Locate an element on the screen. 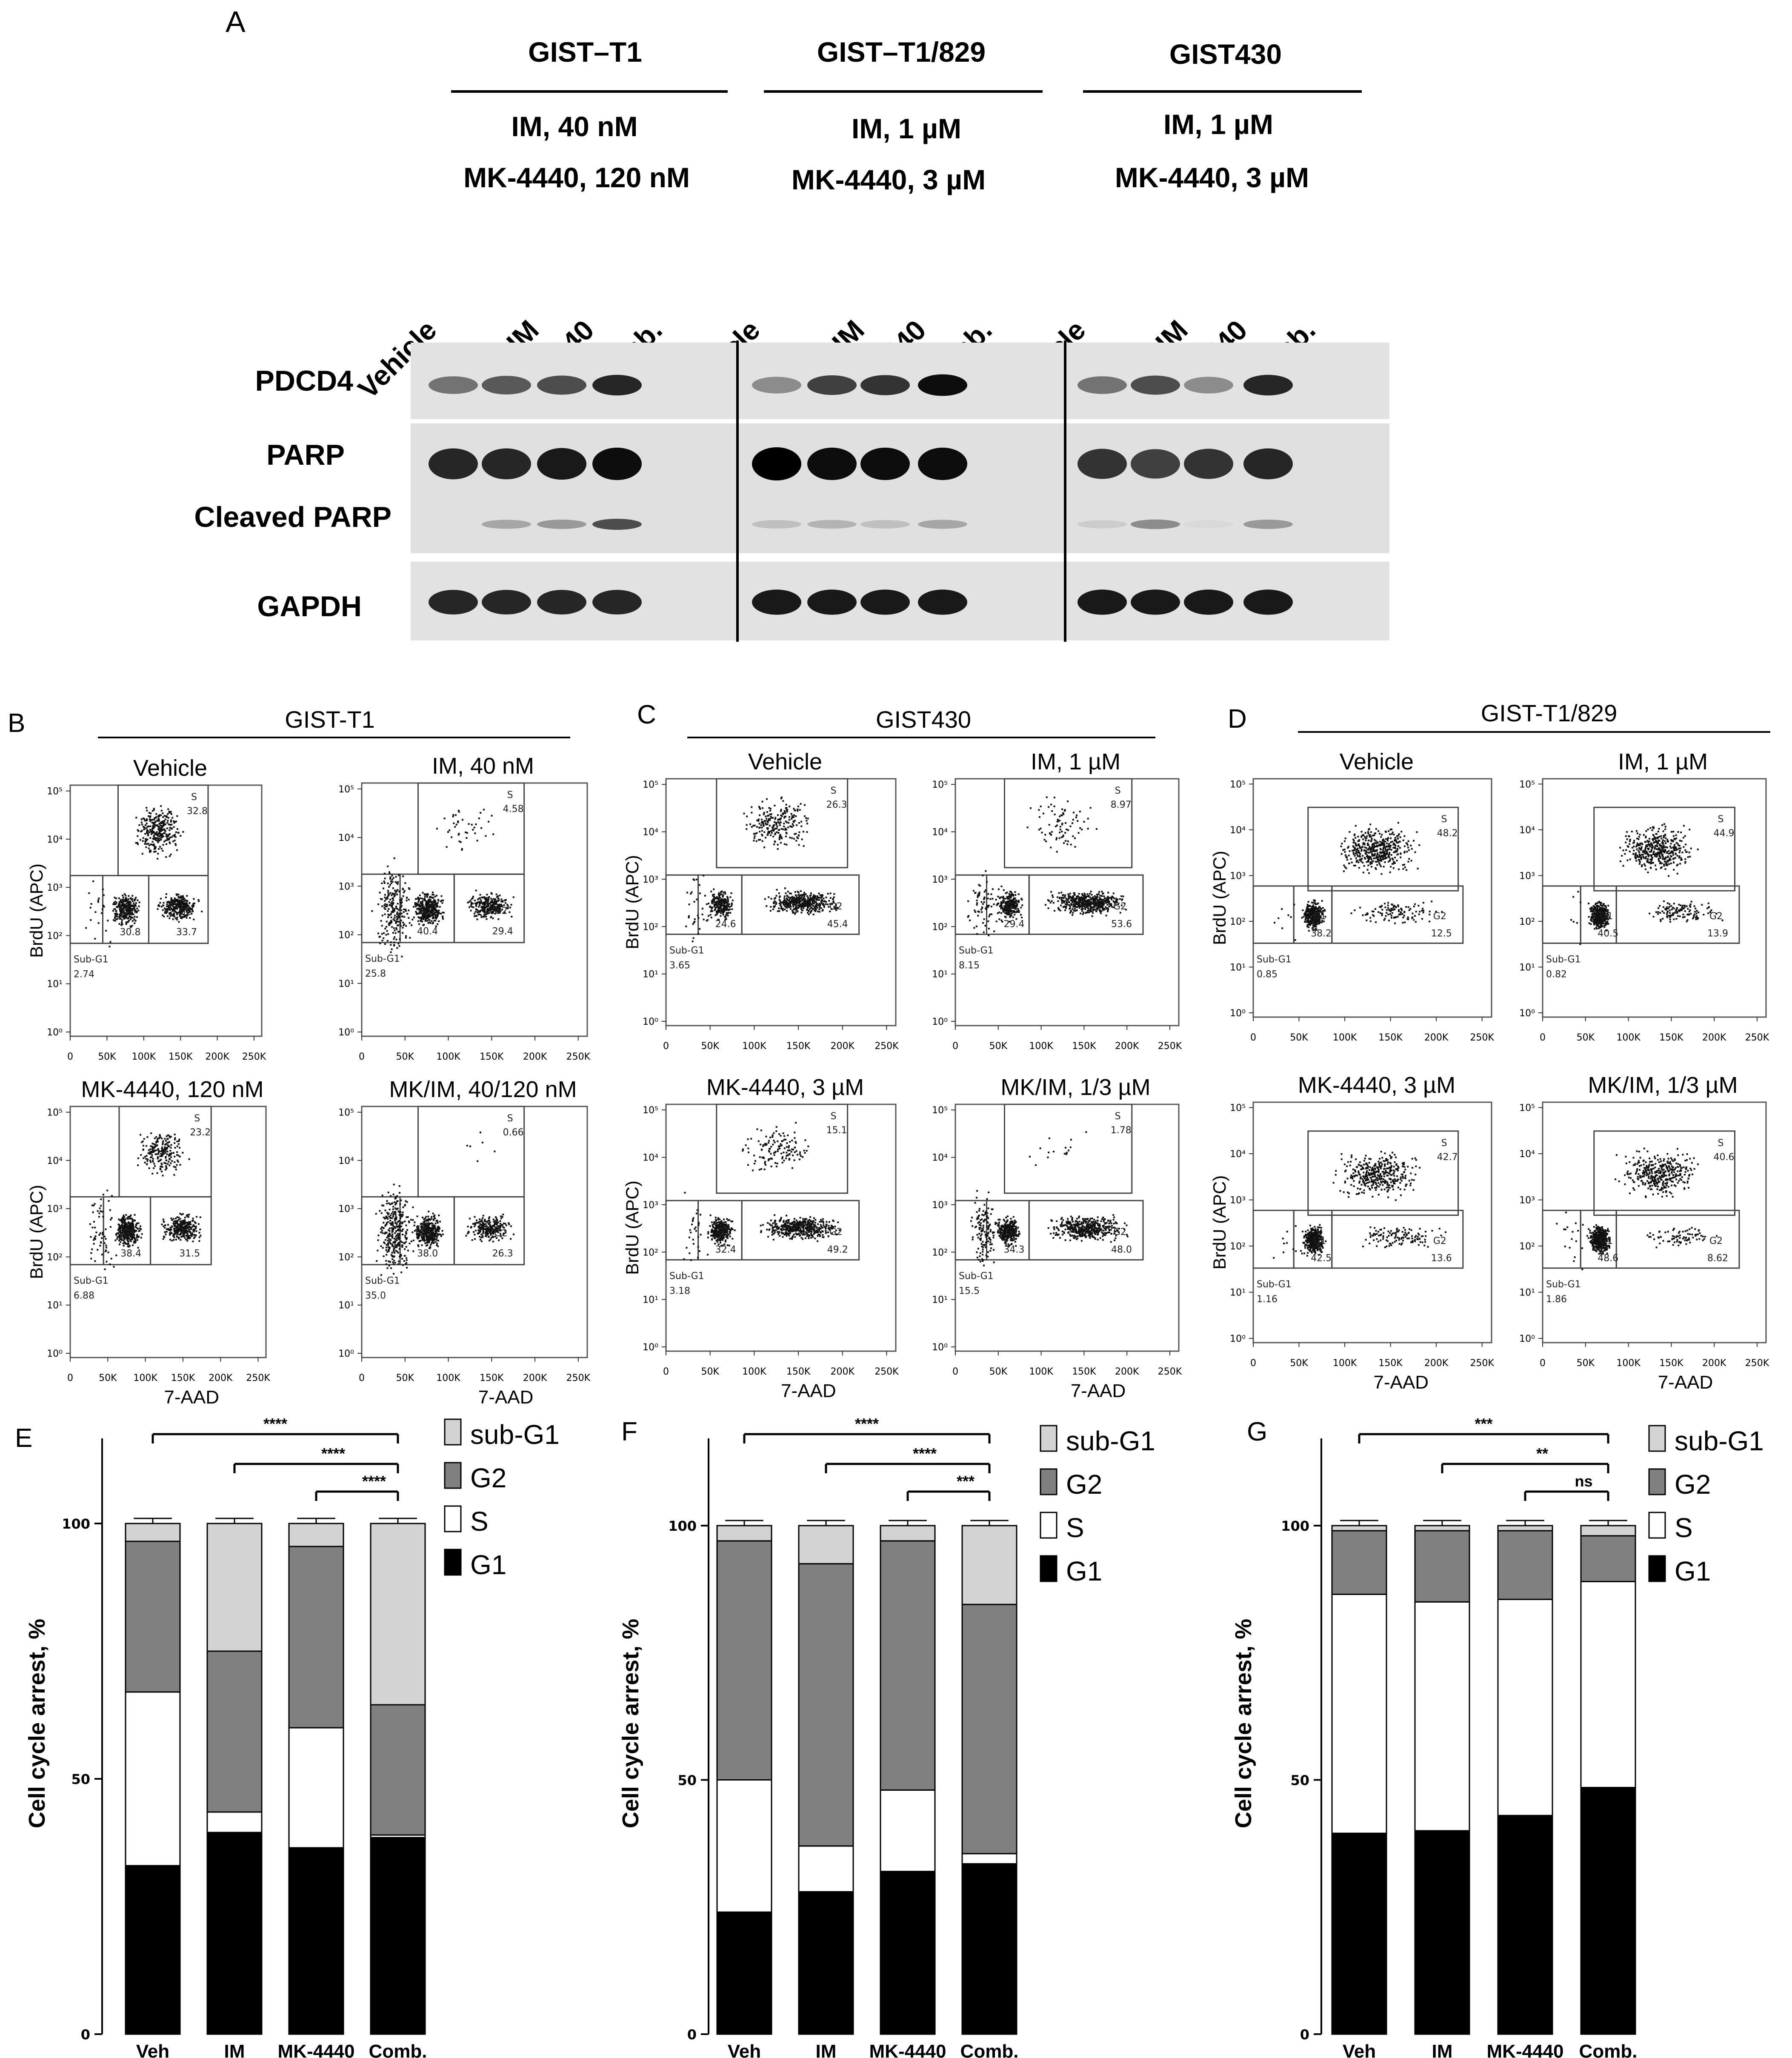  flow-header-gist430: GIST430 is located at coordinates (924, 719).